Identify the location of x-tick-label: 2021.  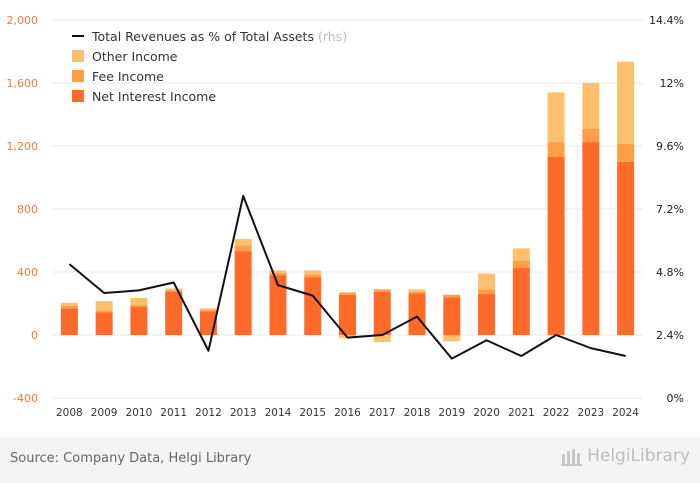
(521, 413).